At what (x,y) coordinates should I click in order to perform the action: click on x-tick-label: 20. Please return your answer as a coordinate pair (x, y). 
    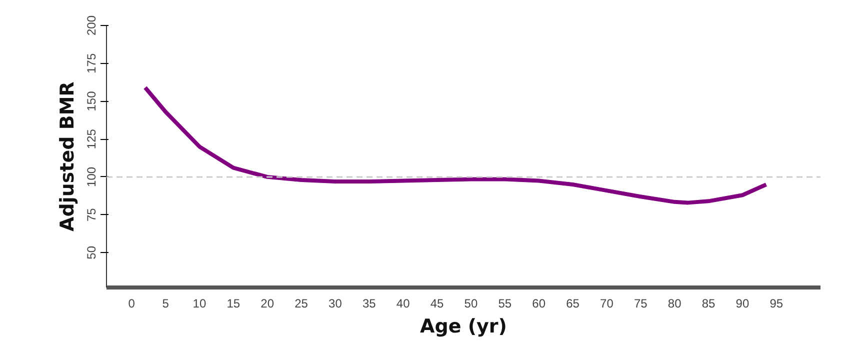
    Looking at the image, I should click on (267, 303).